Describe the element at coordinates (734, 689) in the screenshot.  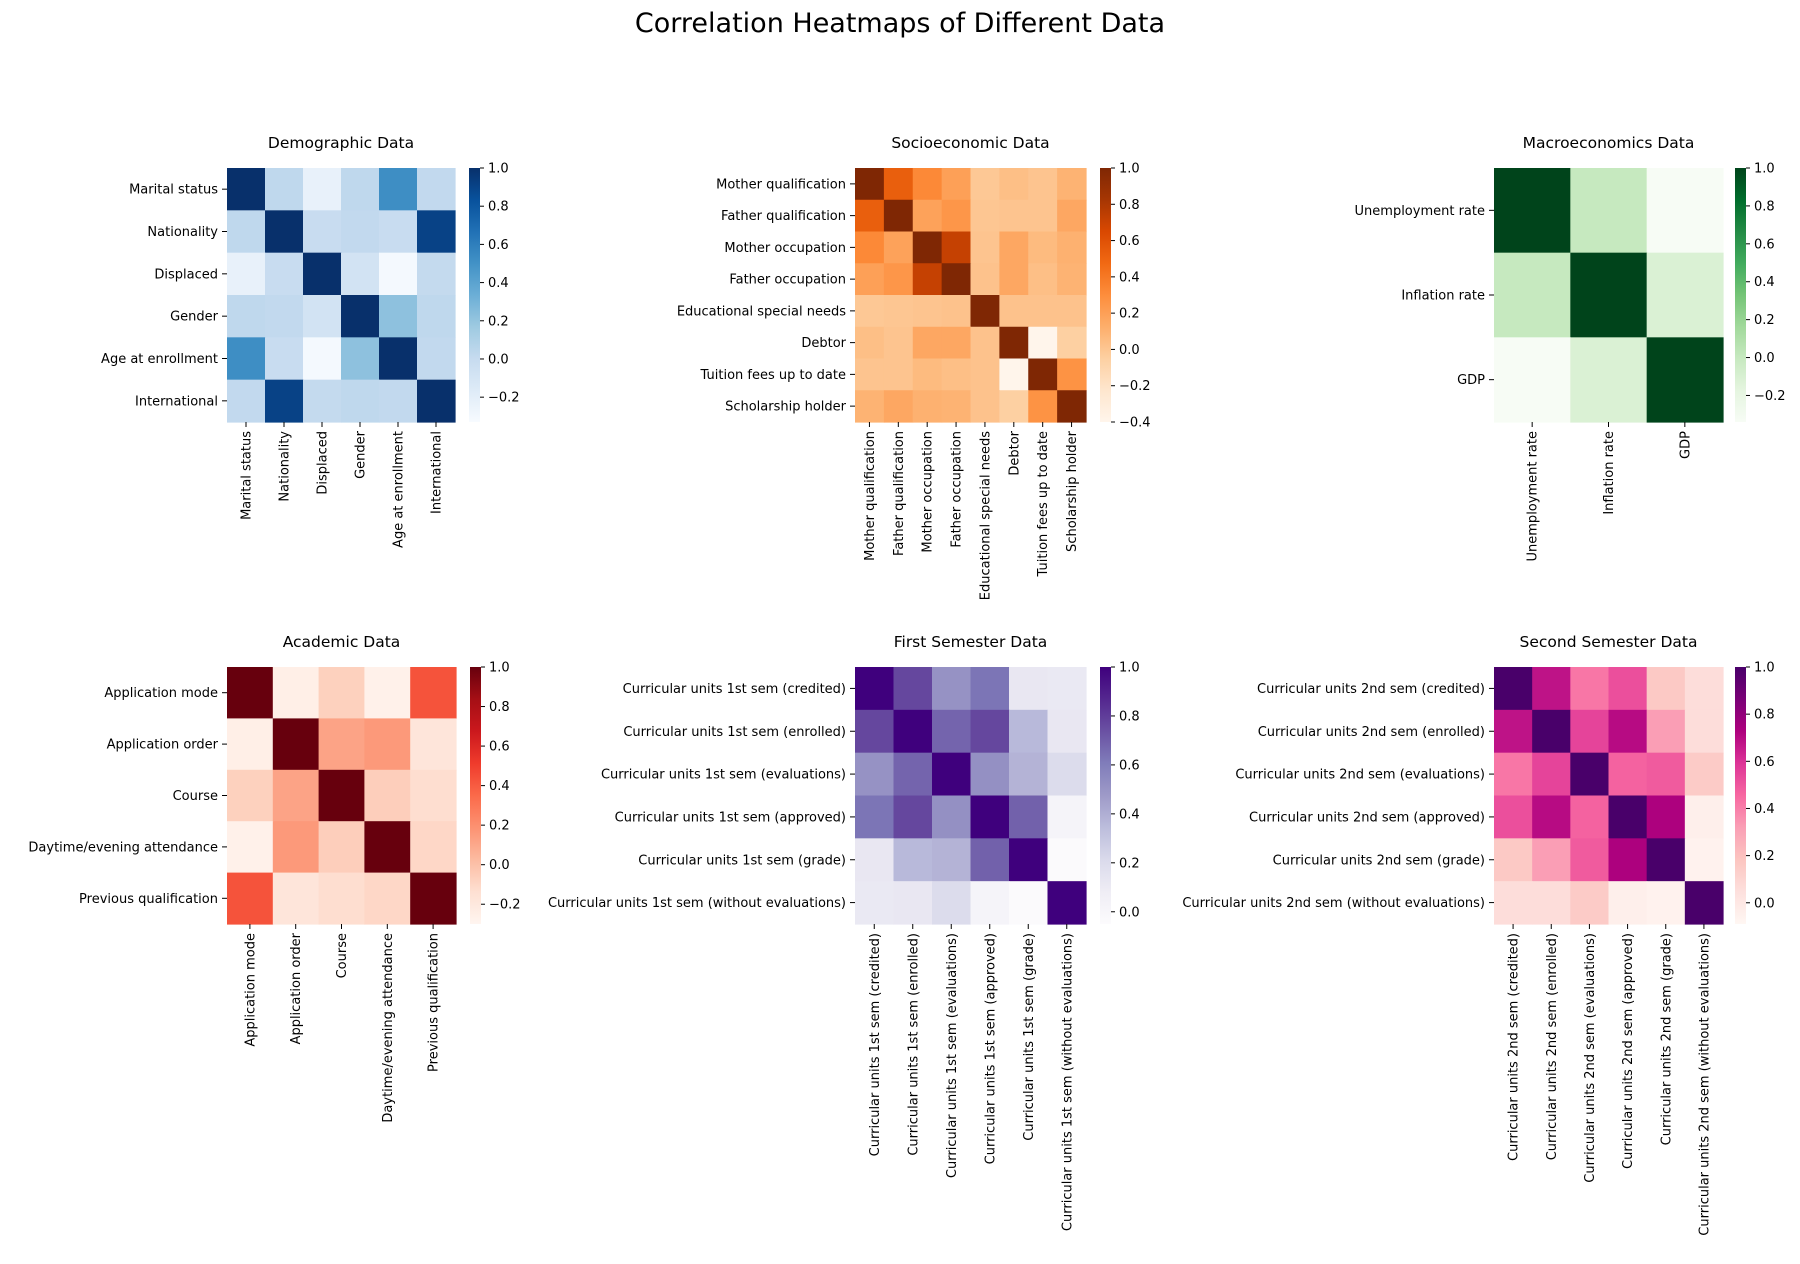
I see `y-tick-label: Curricular units 1st sem (credited)` at that location.